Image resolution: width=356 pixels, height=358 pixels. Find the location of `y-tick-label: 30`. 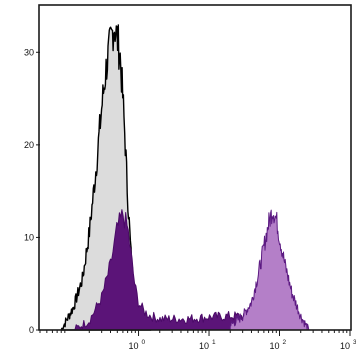

y-tick-label: 30 is located at coordinates (29, 52).